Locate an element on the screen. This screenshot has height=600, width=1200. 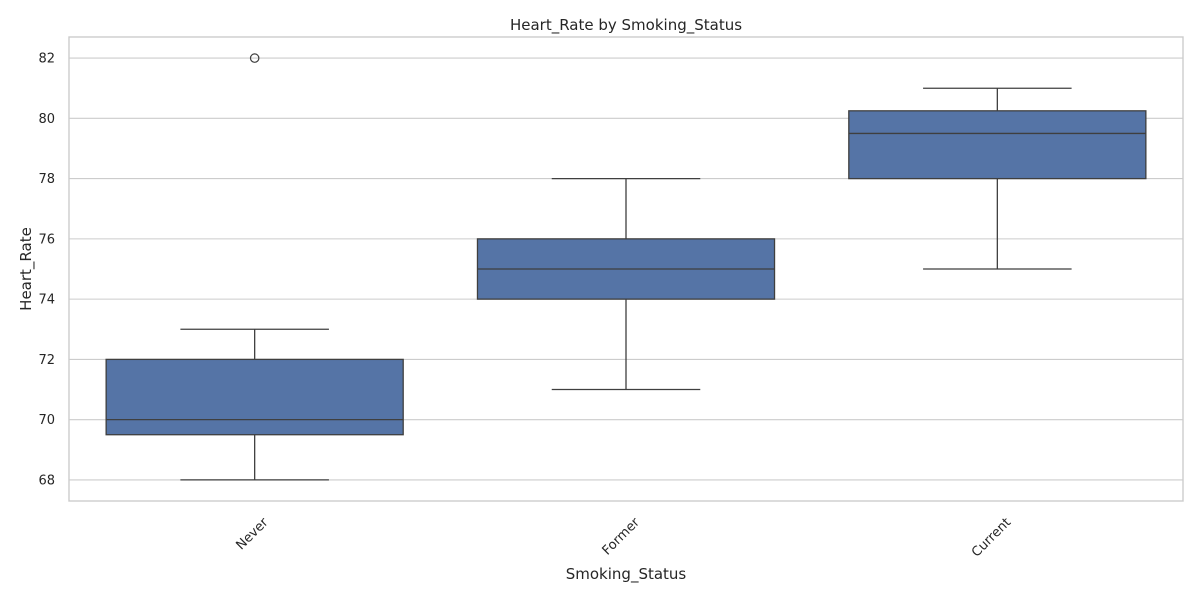
y-tick-label: 80 is located at coordinates (46, 119).